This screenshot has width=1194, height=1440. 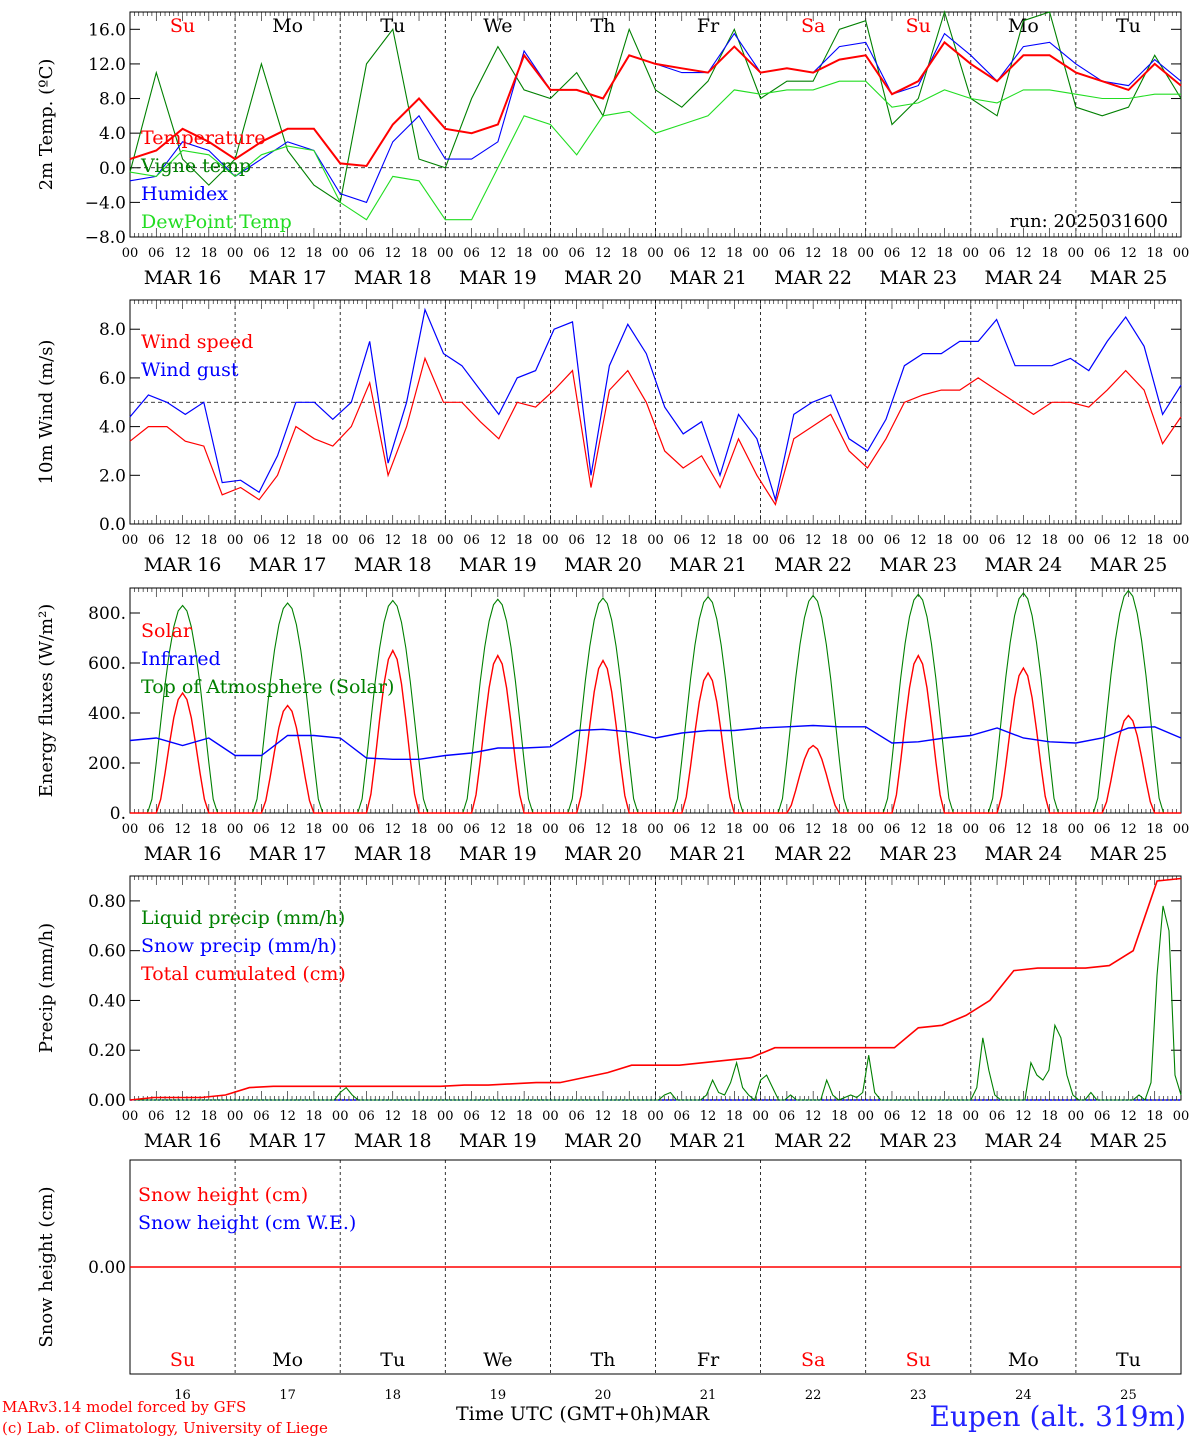 What do you see at coordinates (497, 26) in the screenshot?
I see `day-name-label: We` at bounding box center [497, 26].